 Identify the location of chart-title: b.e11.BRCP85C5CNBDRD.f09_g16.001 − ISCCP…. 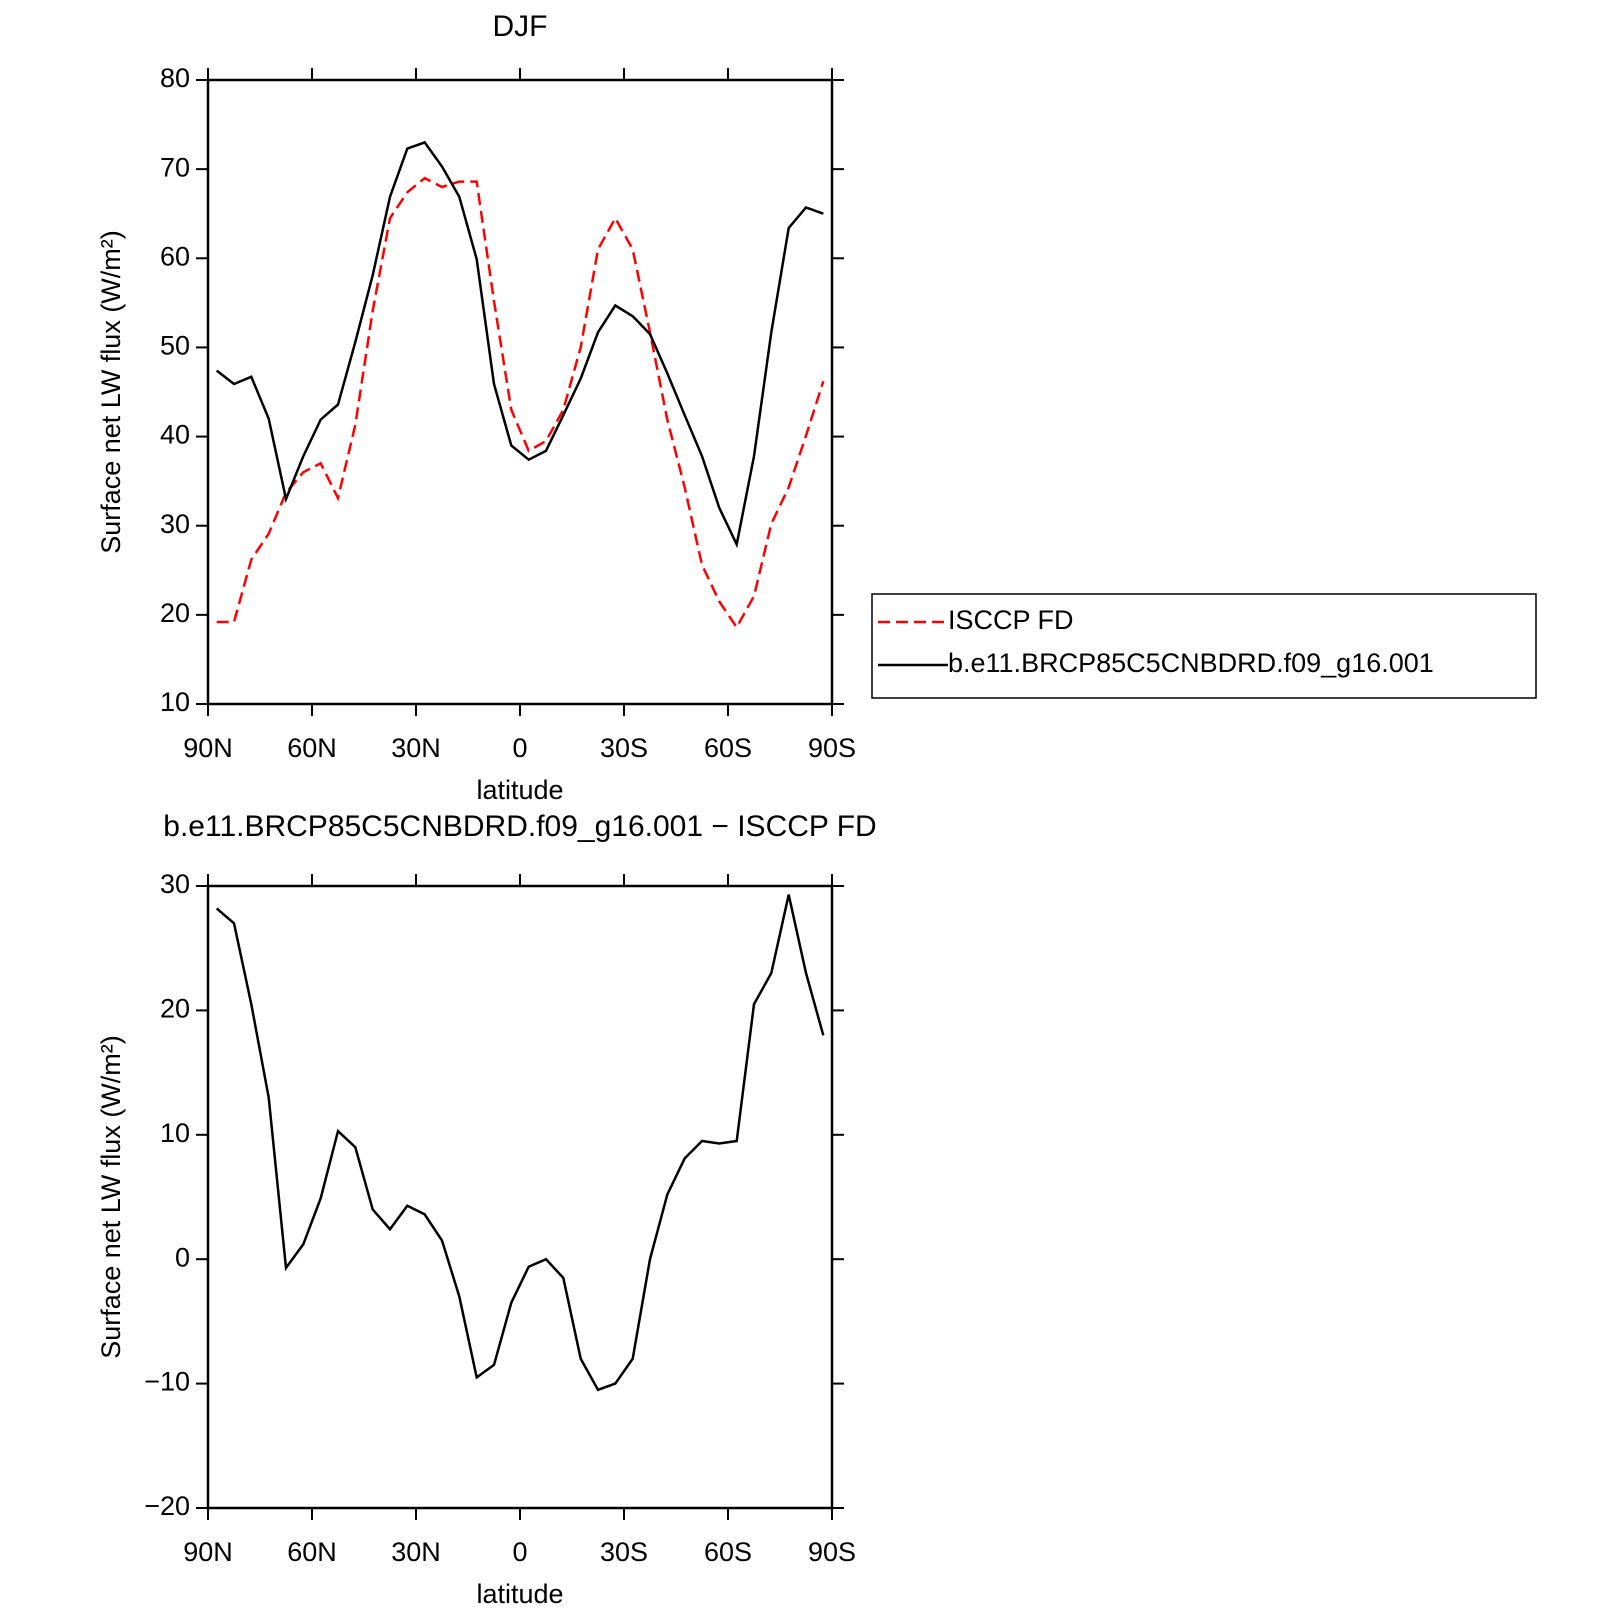
(519, 826).